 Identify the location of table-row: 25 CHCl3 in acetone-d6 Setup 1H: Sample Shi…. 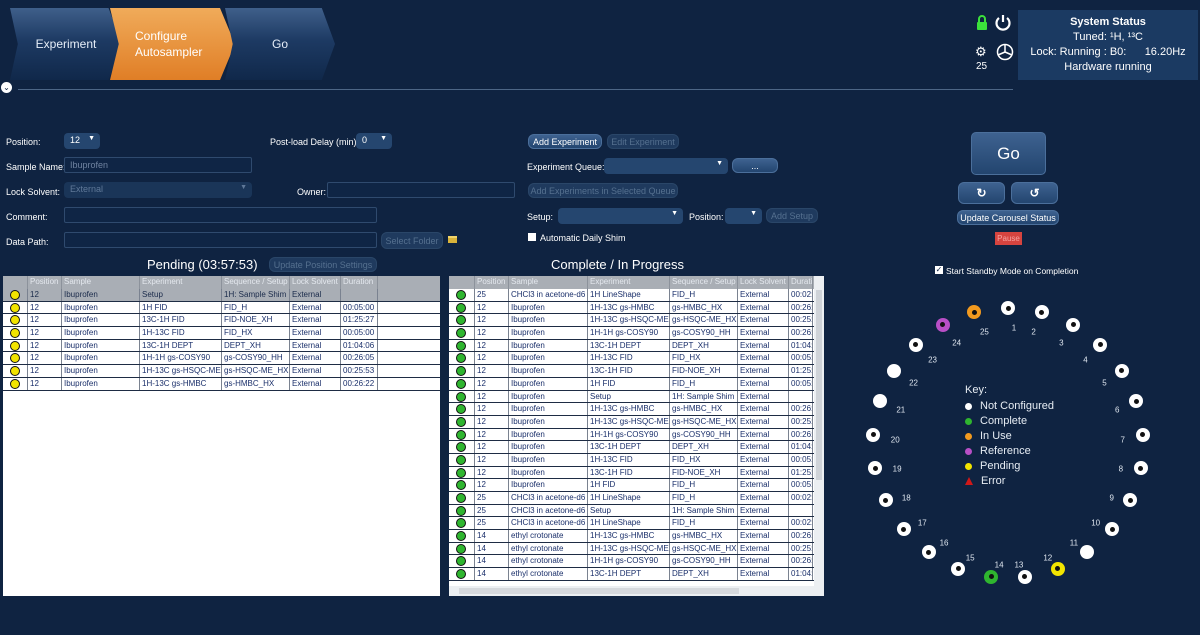
(636, 511).